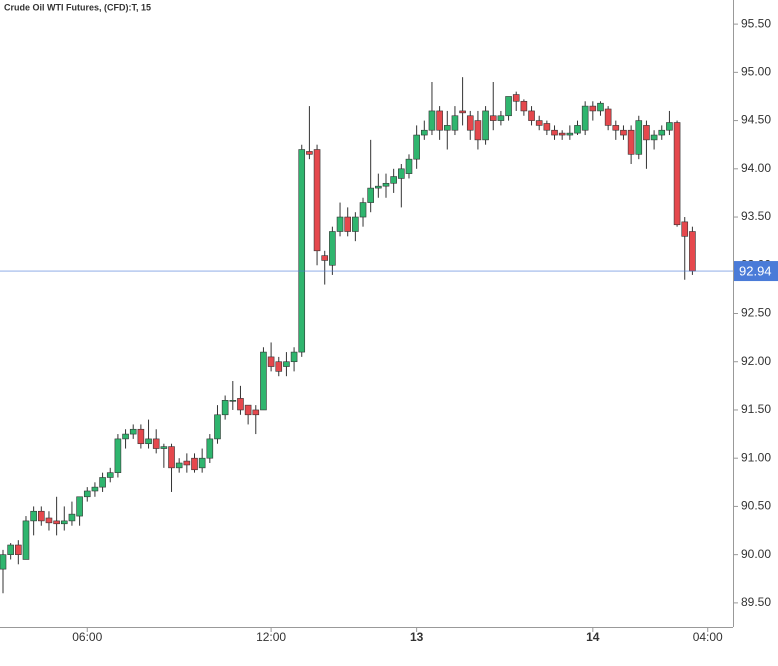  Describe the element at coordinates (756, 216) in the screenshot. I see `y-tick-label: 93.50` at that location.